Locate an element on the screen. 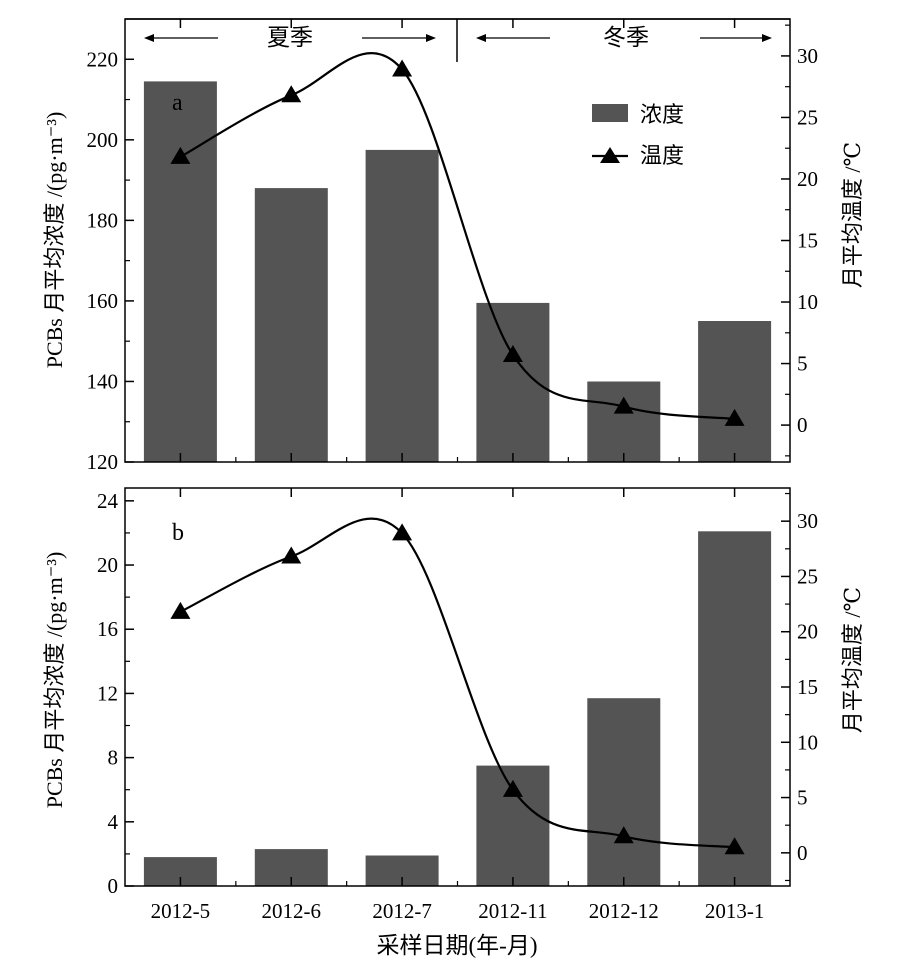 This screenshot has height=971, width=900. x-tick-label-2013-1: 2013-1 is located at coordinates (735, 911).